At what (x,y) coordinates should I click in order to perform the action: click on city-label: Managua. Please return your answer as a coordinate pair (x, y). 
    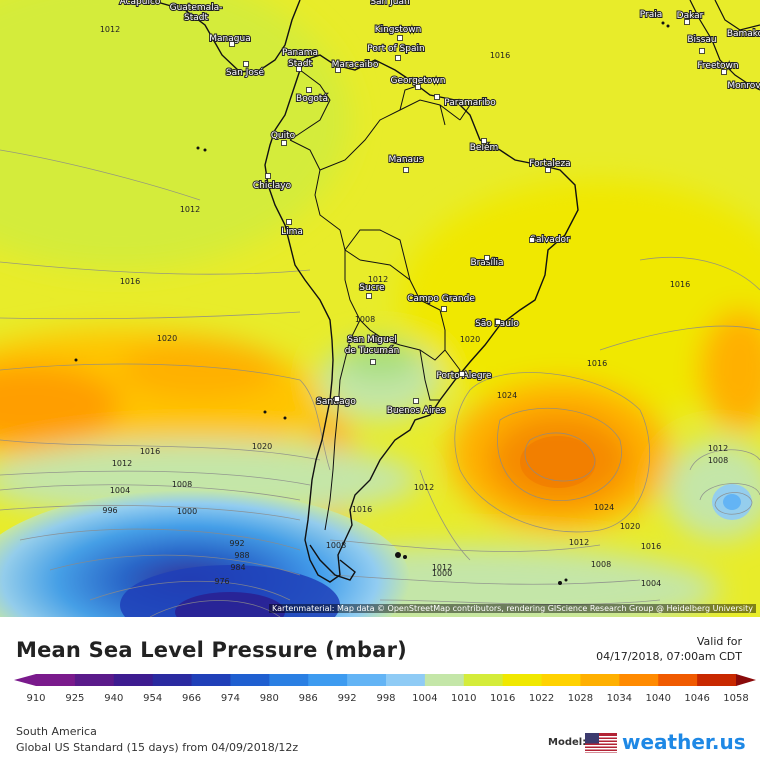
    Looking at the image, I should click on (229, 39).